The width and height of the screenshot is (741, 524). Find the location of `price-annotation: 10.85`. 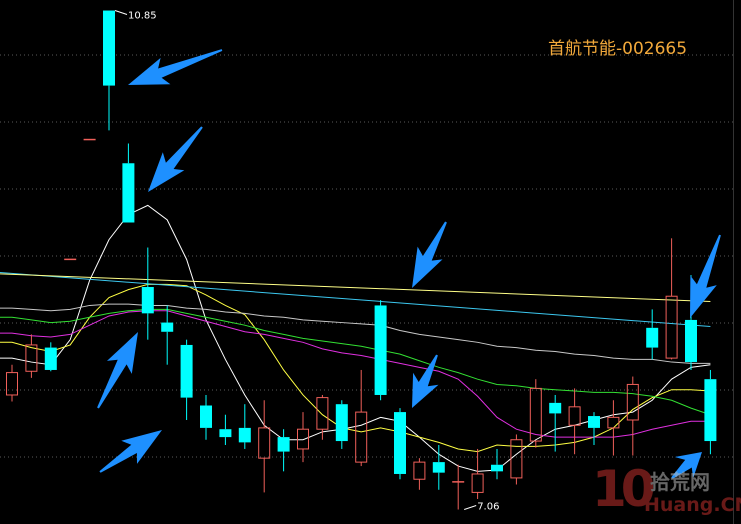

price-annotation: 10.85 is located at coordinates (142, 16).